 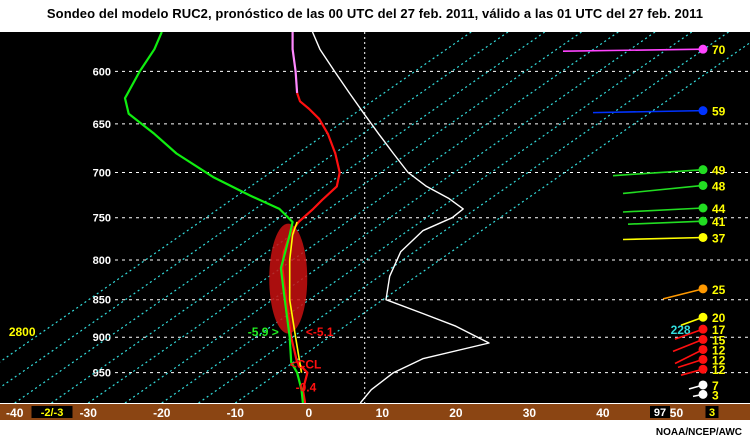 I want to click on y-tick-label: 700, so click(x=102, y=173).